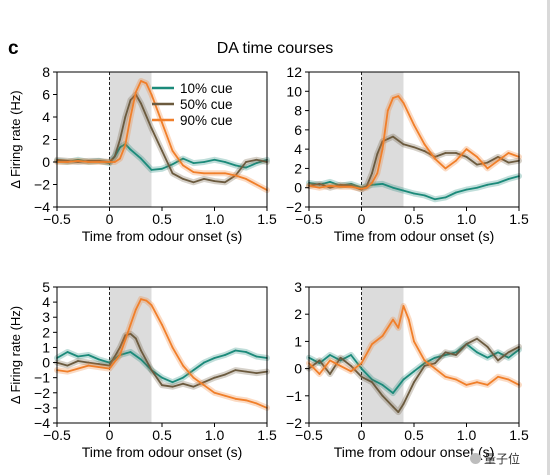 The image size is (550, 475). I want to click on watermark-text: 量子位, so click(502, 459).